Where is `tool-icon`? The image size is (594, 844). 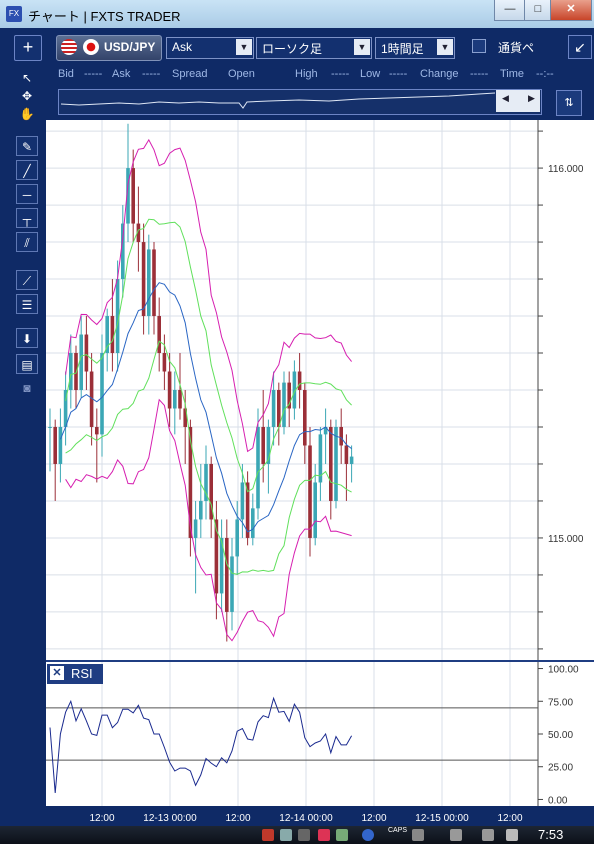 tool-icon is located at coordinates (324, 835).